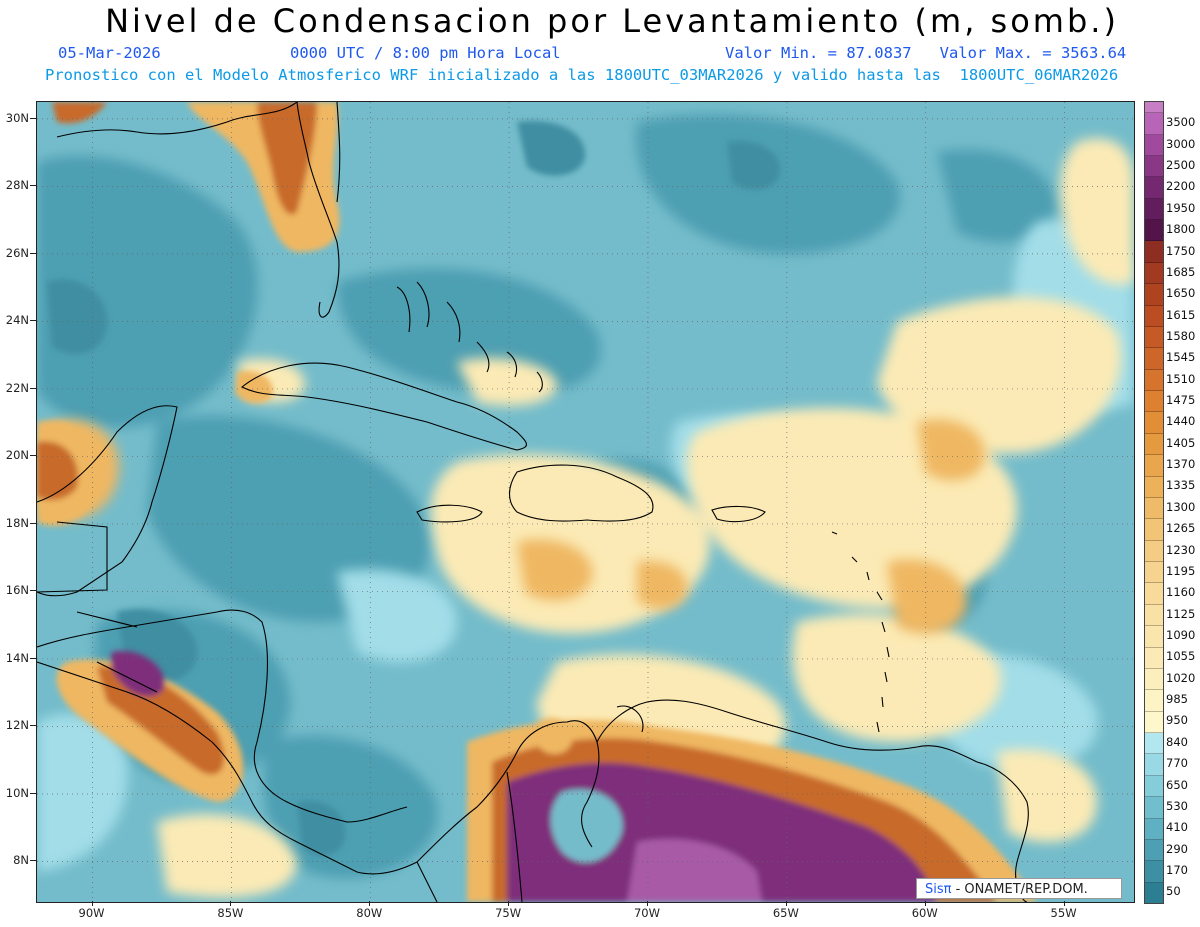 This screenshot has width=1200, height=927. Describe the element at coordinates (1181, 207) in the screenshot. I see `colorbar-level-label: 1950` at that location.